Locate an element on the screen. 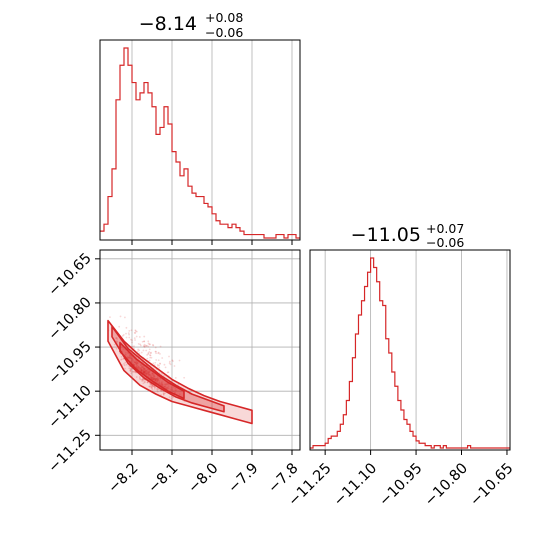 The height and width of the screenshot is (550, 550). y-tick-label: −10.80 is located at coordinates (70, 318).